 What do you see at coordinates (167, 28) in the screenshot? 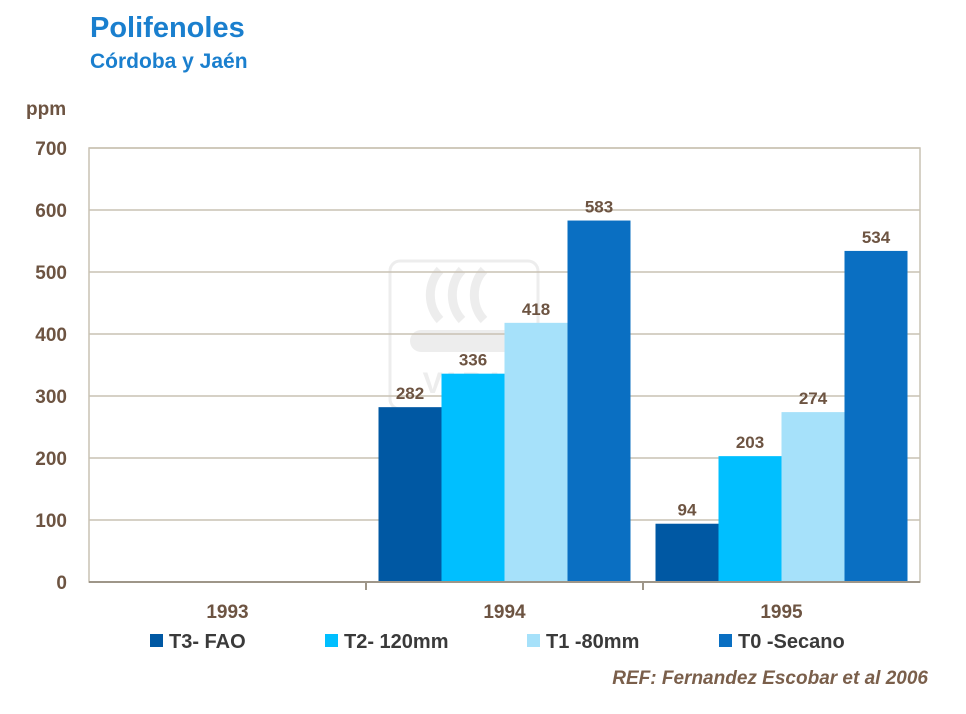
I see `chart-title: Polifenoles` at bounding box center [167, 28].